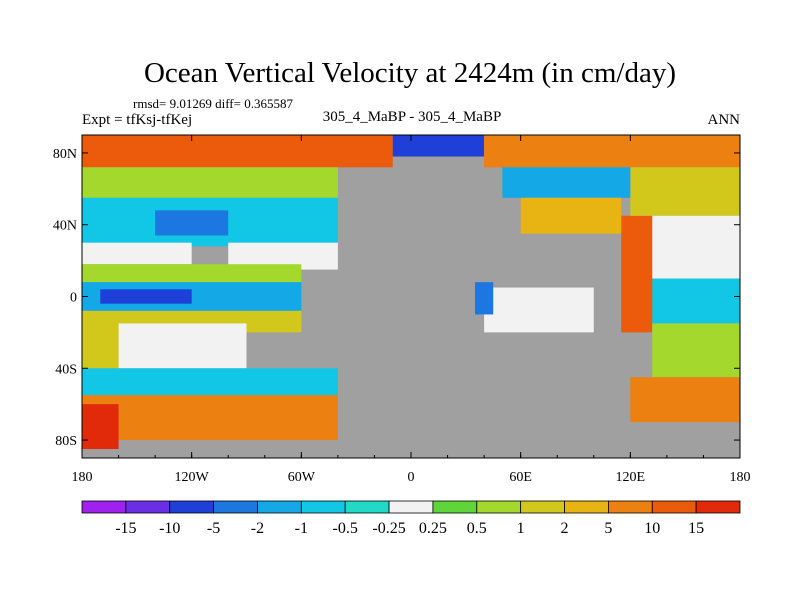 This screenshot has width=800, height=600. Describe the element at coordinates (302, 477) in the screenshot. I see `x-tick-label: 60W` at that location.